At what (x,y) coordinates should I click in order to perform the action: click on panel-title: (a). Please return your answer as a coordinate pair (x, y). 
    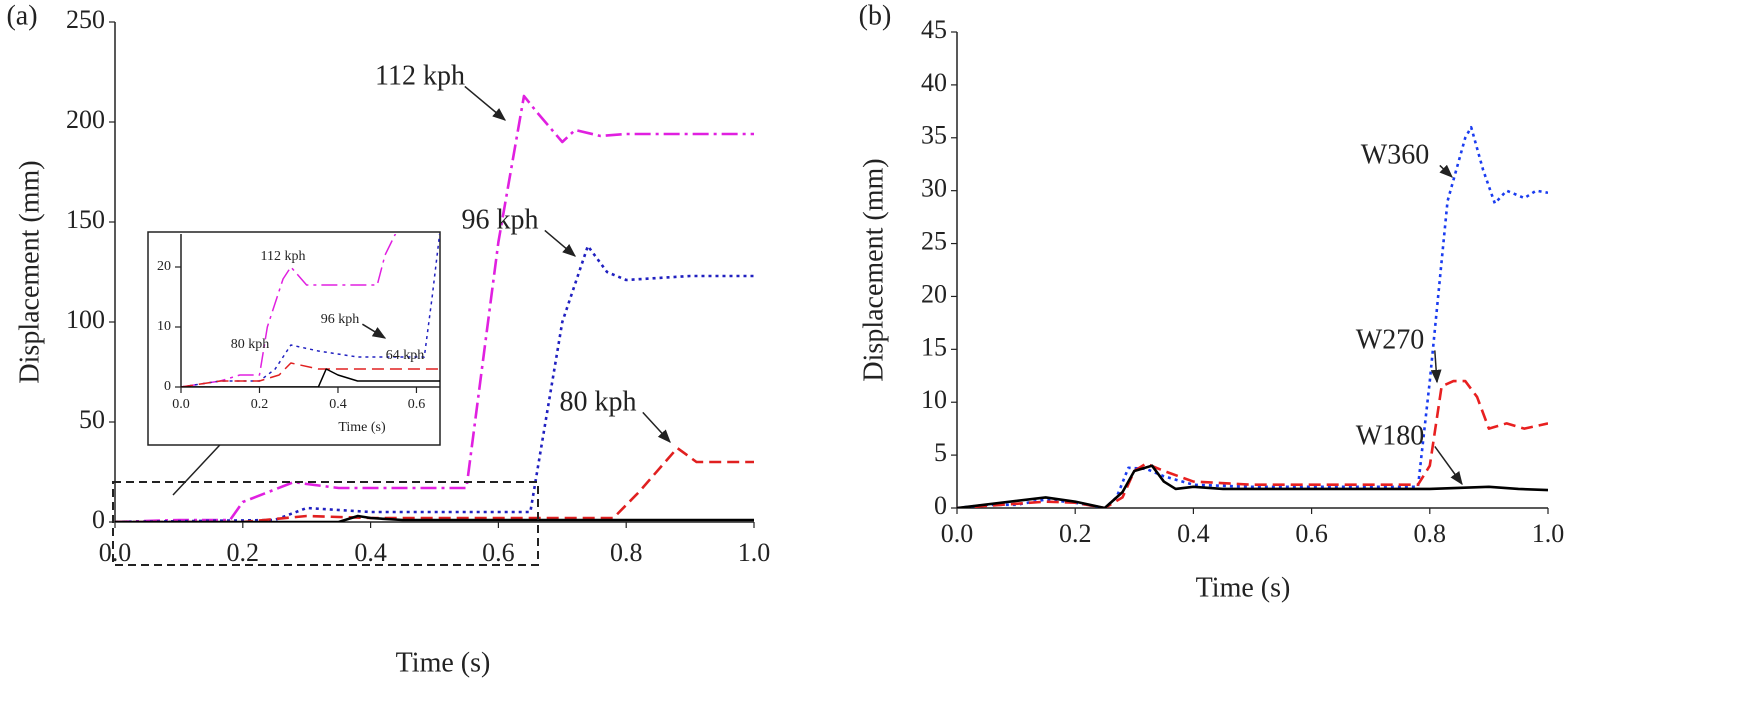
    Looking at the image, I should click on (21, 15).